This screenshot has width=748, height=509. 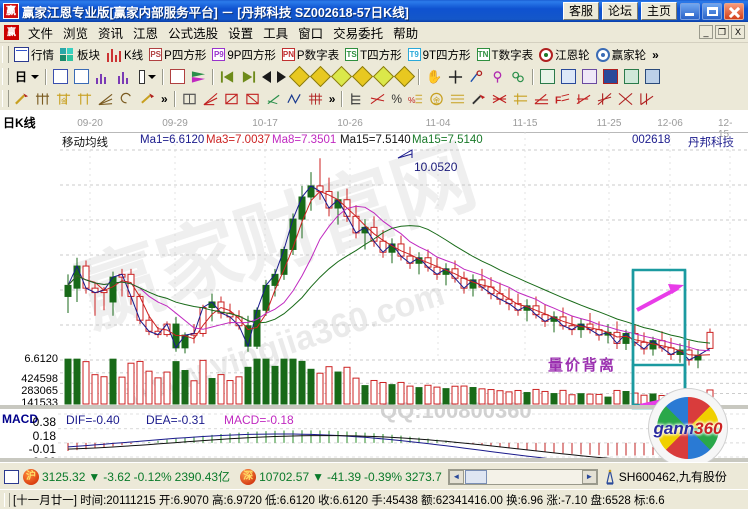 What do you see at coordinates (383, 76) in the screenshot?
I see `zoom-e-button` at bounding box center [383, 76].